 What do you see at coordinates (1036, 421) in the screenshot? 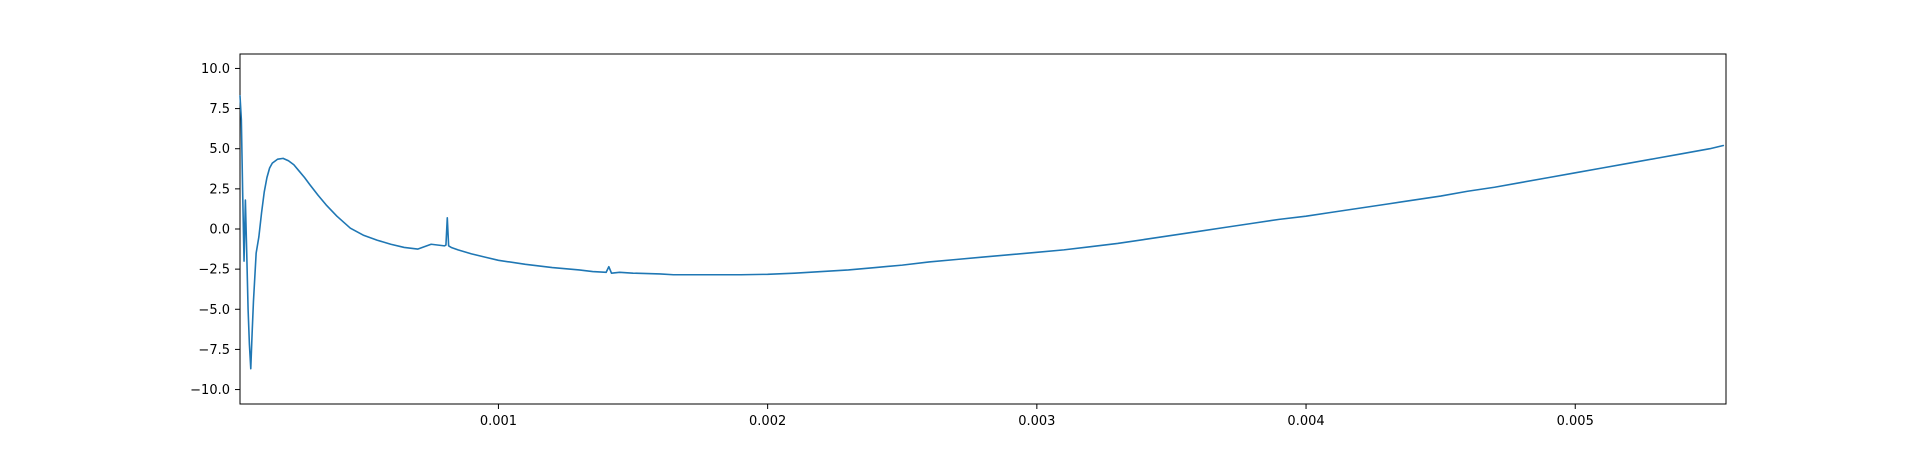
I see `x-tick-label: 0.003` at bounding box center [1036, 421].